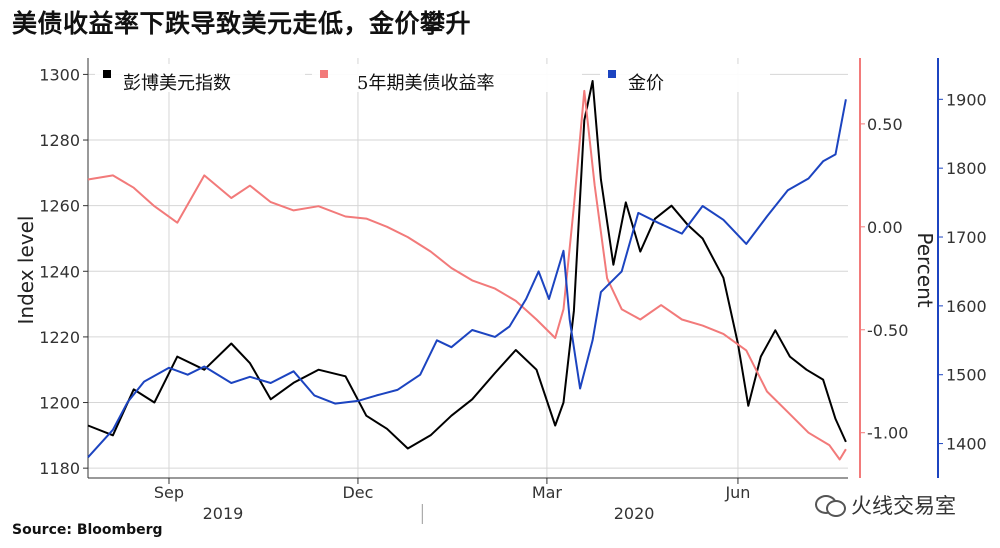  What do you see at coordinates (887, 330) in the screenshot?
I see `y-right1-tick-label: -0.50` at bounding box center [887, 330].